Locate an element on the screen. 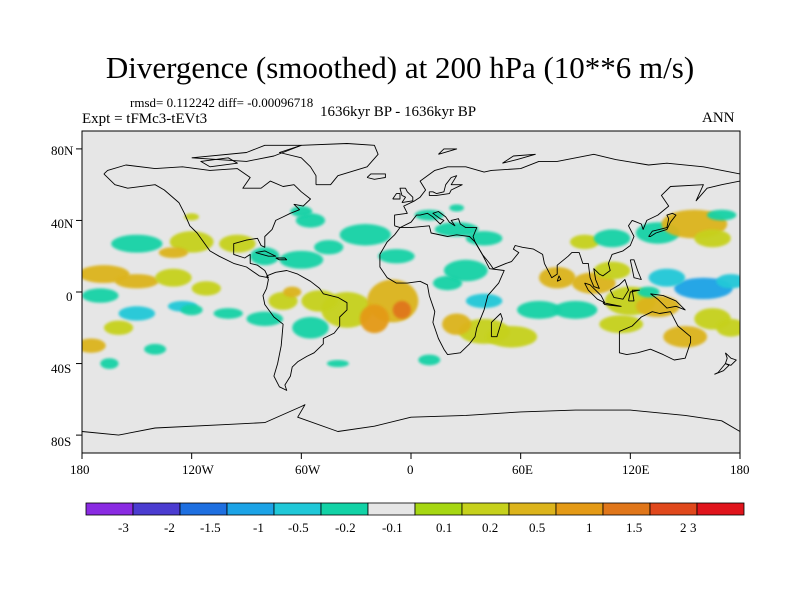 The image size is (800, 600). season-label: ANN is located at coordinates (718, 118).